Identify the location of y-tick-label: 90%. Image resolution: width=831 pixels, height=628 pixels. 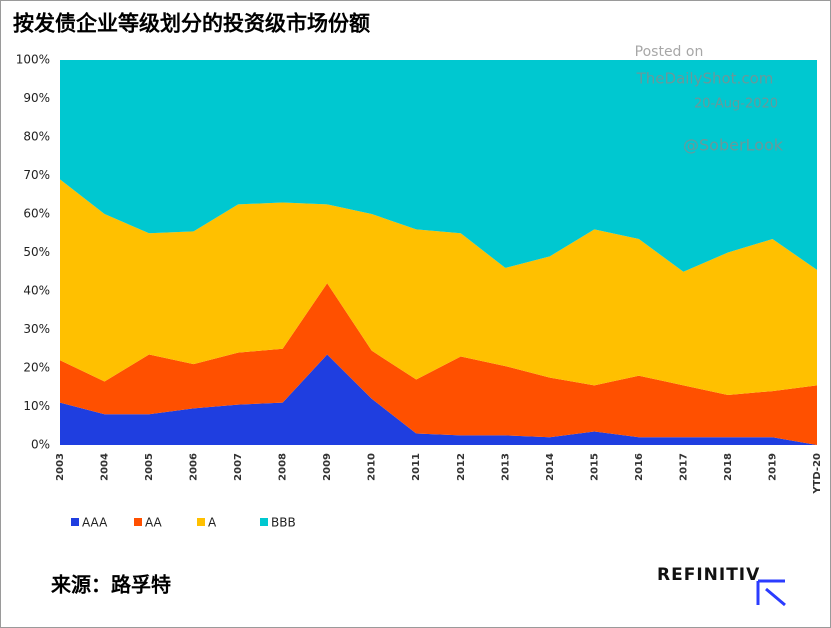
(36, 98).